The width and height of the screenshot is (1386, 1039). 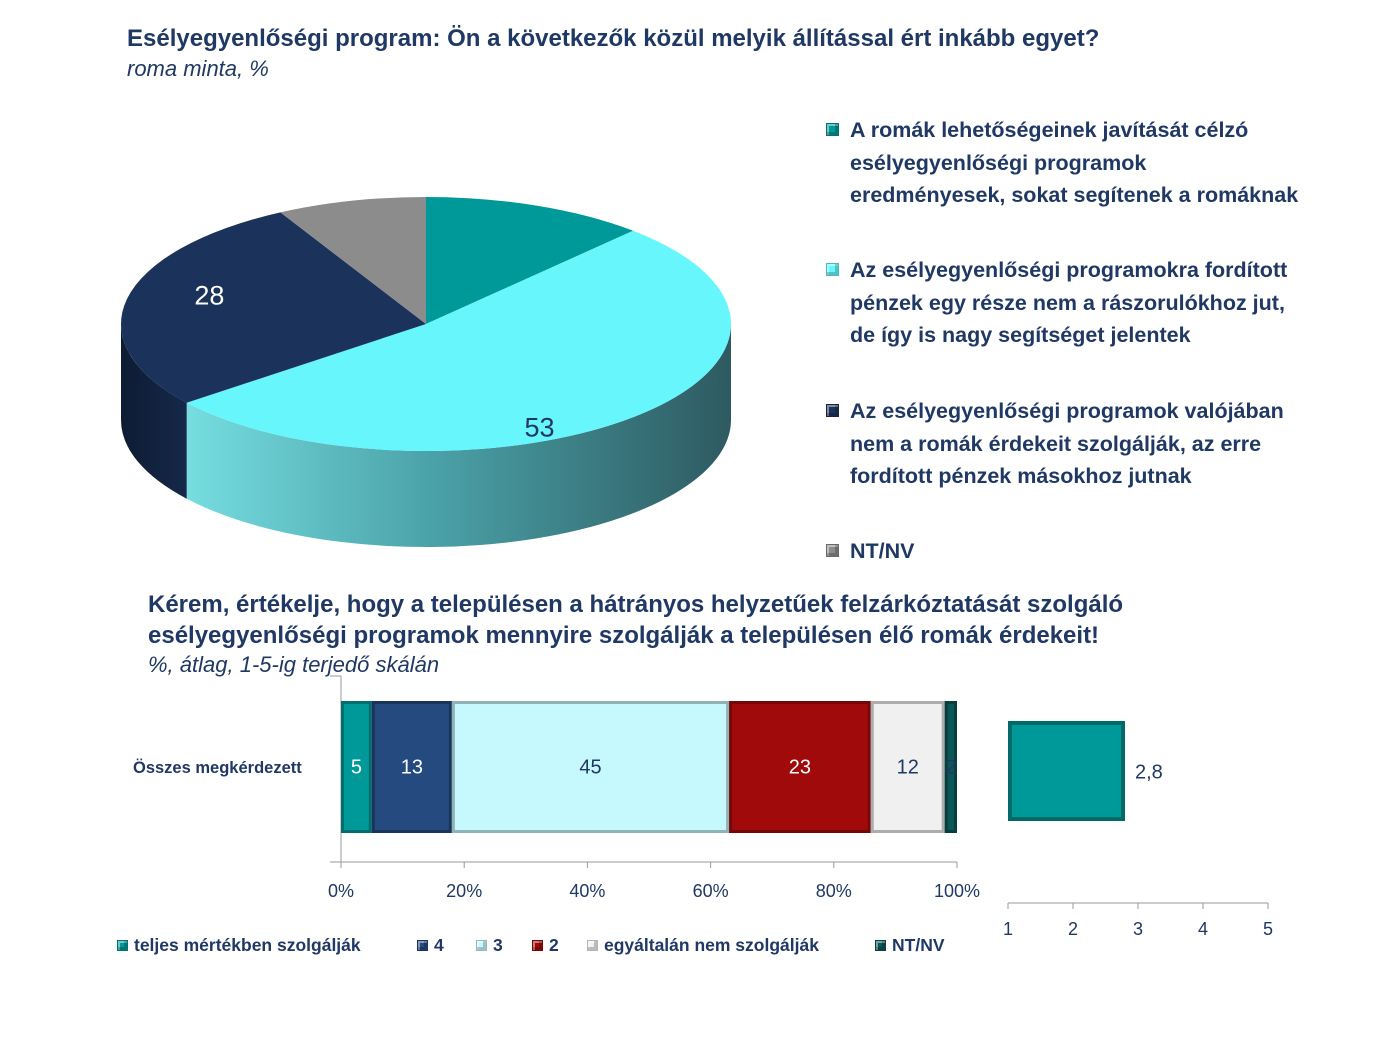 I want to click on pie-legend-label: NT/NV, so click(x=882, y=551).